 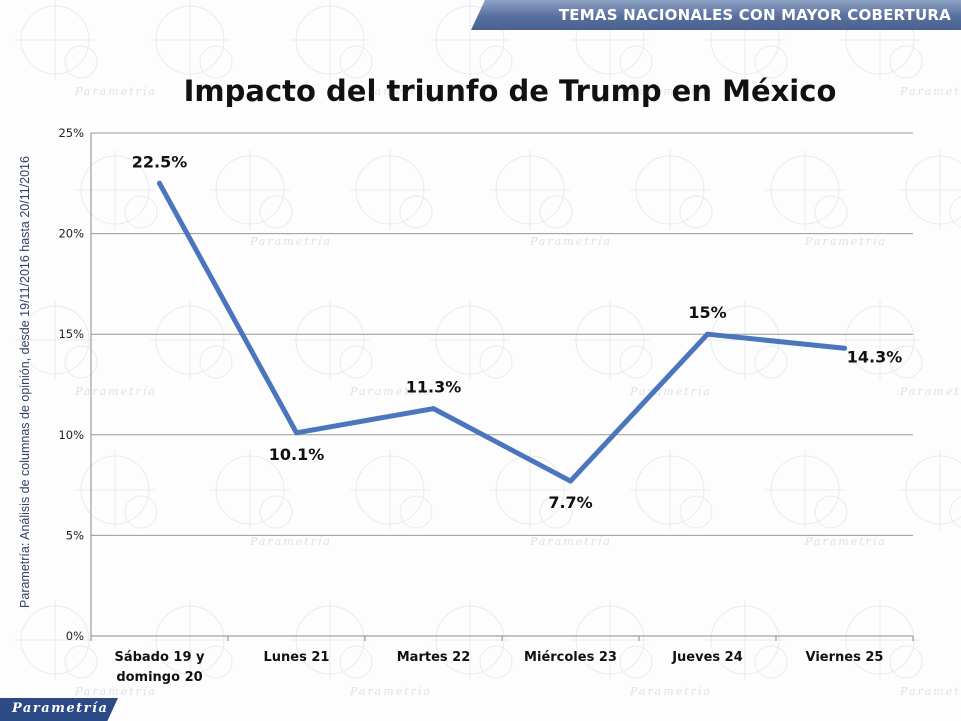 I want to click on x-tick-label: Jueves 24, so click(x=707, y=657).